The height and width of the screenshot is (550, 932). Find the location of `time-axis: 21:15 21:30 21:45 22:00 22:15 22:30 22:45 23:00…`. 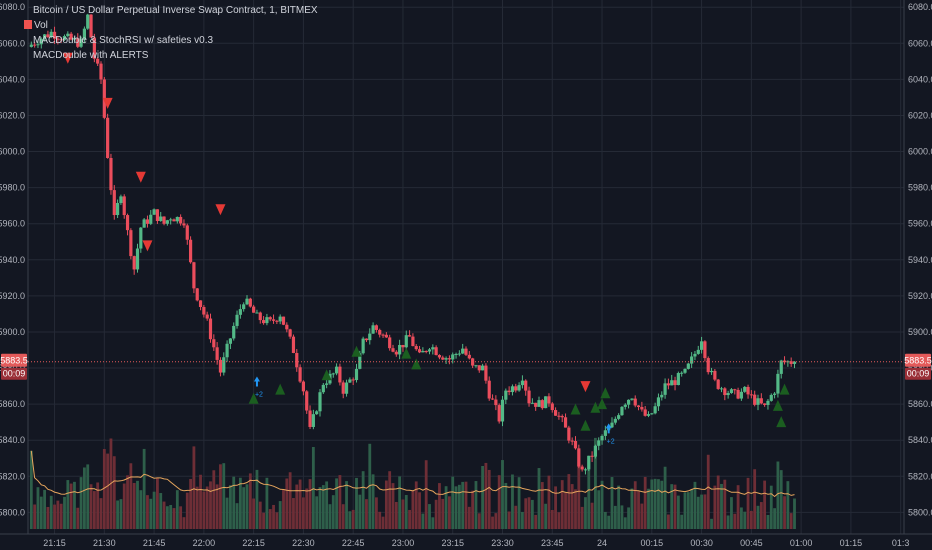

time-axis: 21:15 21:30 21:45 22:00 22:15 22:30 22:45 23:00… is located at coordinates (466, 541).